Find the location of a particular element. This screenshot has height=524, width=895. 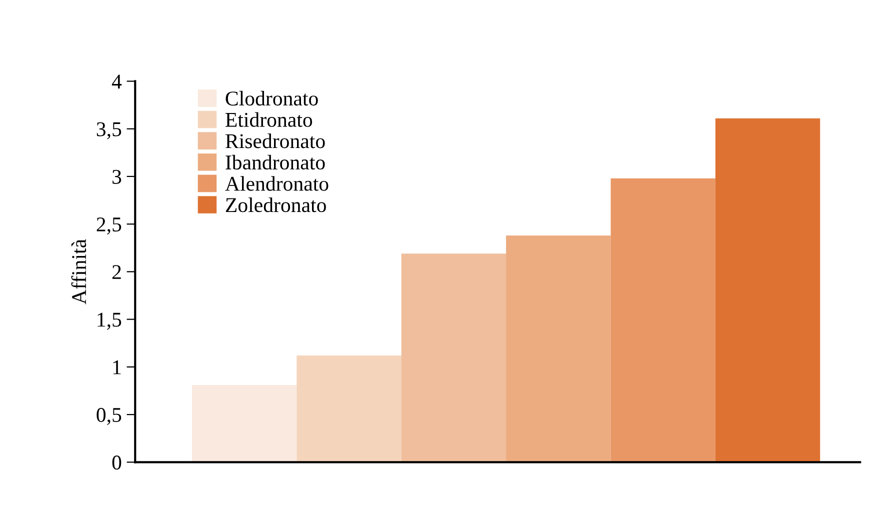

legend-label: Alendronato is located at coordinates (276, 183).